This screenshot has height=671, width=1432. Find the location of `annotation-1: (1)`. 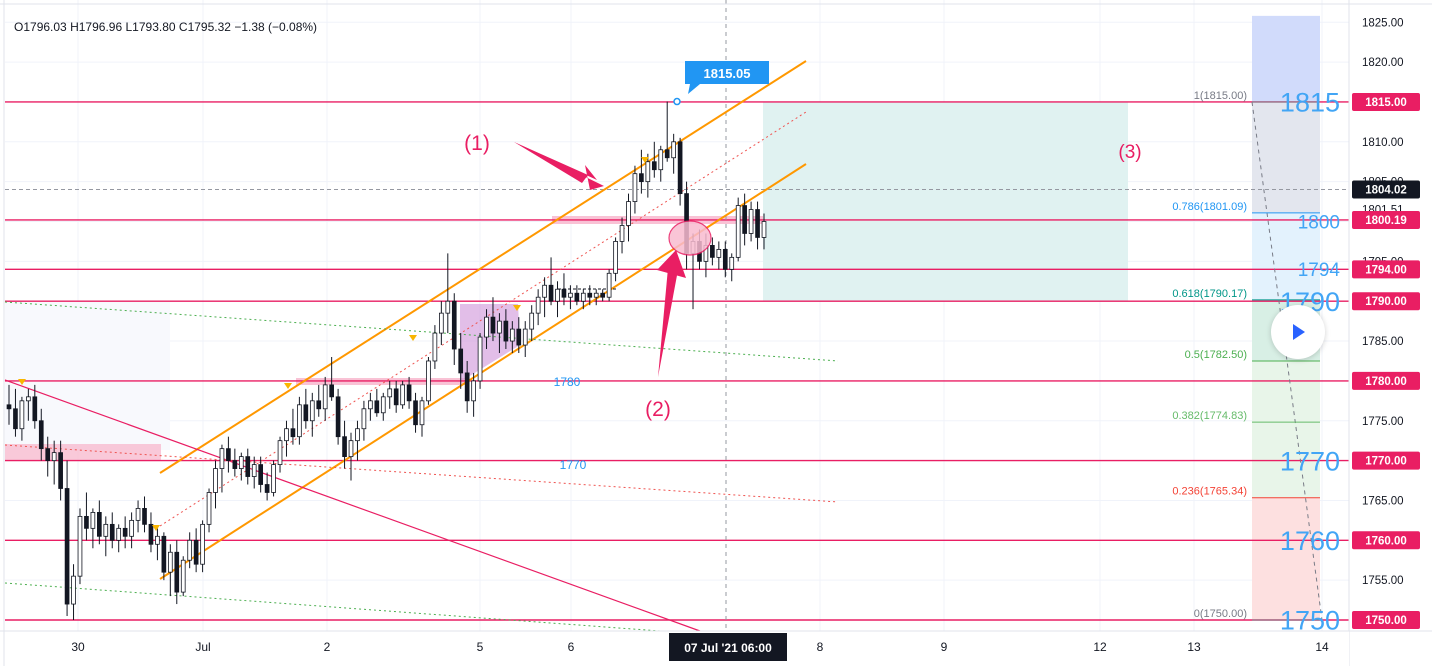

annotation-1: (1) is located at coordinates (477, 143).